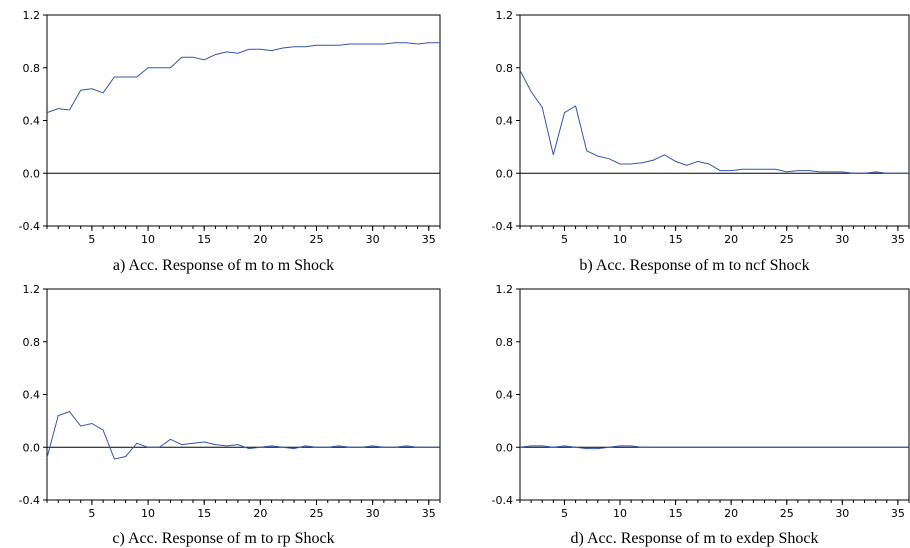 Image resolution: width=910 pixels, height=548 pixels. I want to click on panel-ncf-shock-x-tick-label: 25, so click(787, 239).